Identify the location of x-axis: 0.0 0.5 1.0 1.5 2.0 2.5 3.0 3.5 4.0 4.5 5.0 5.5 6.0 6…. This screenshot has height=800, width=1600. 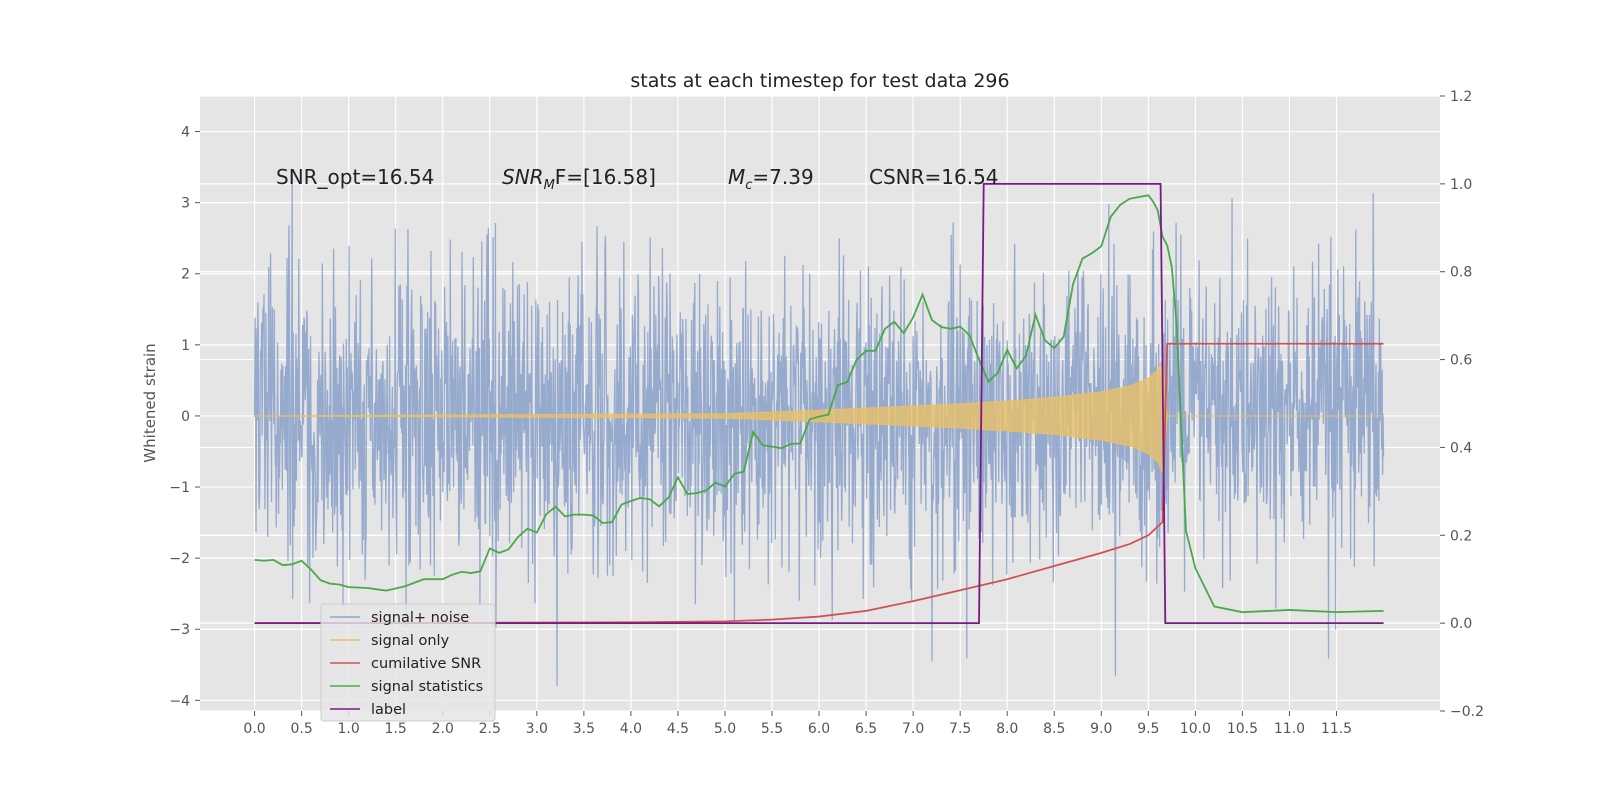
(797, 724).